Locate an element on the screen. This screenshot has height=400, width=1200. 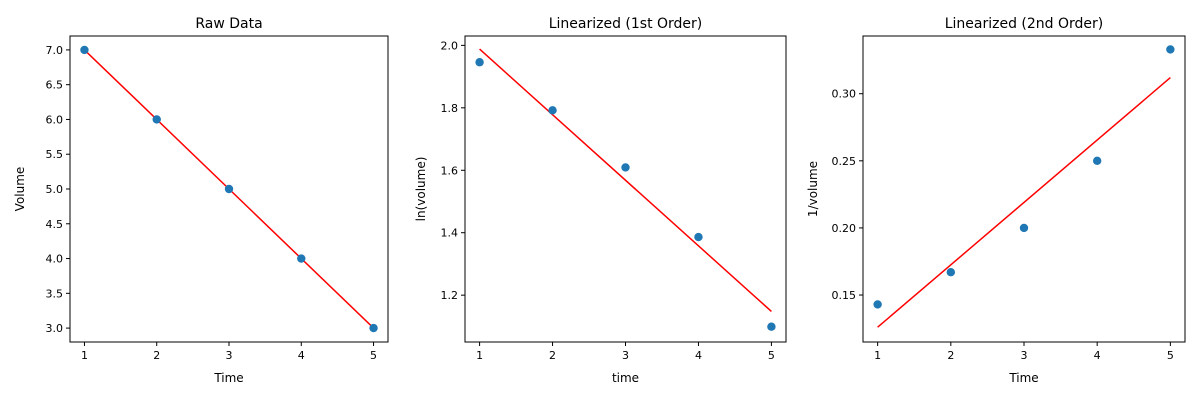
y-tick-label: 1.4 is located at coordinates (450, 233).